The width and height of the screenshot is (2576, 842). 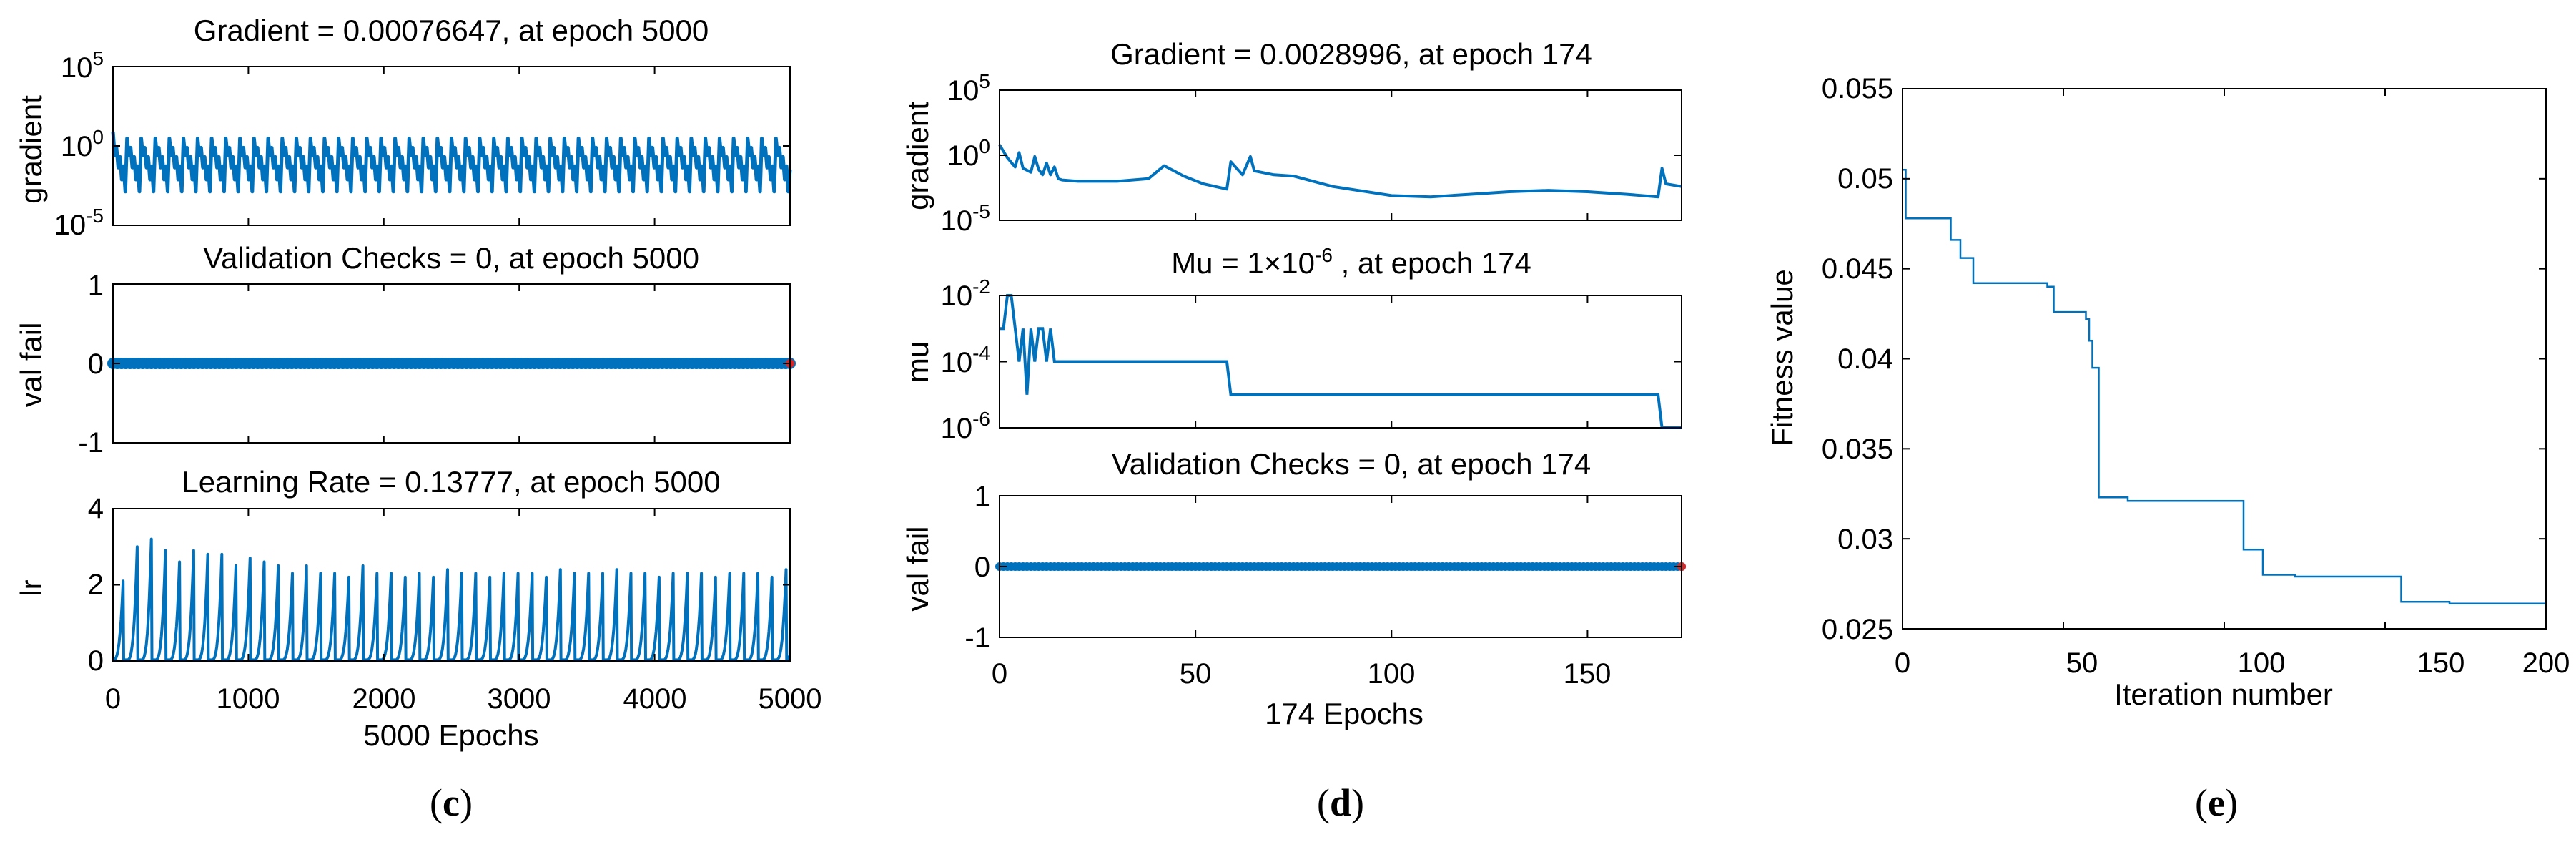 I want to click on plot-title: Learning Rate = 0.13777, at epoch 5000, so click(x=451, y=482).